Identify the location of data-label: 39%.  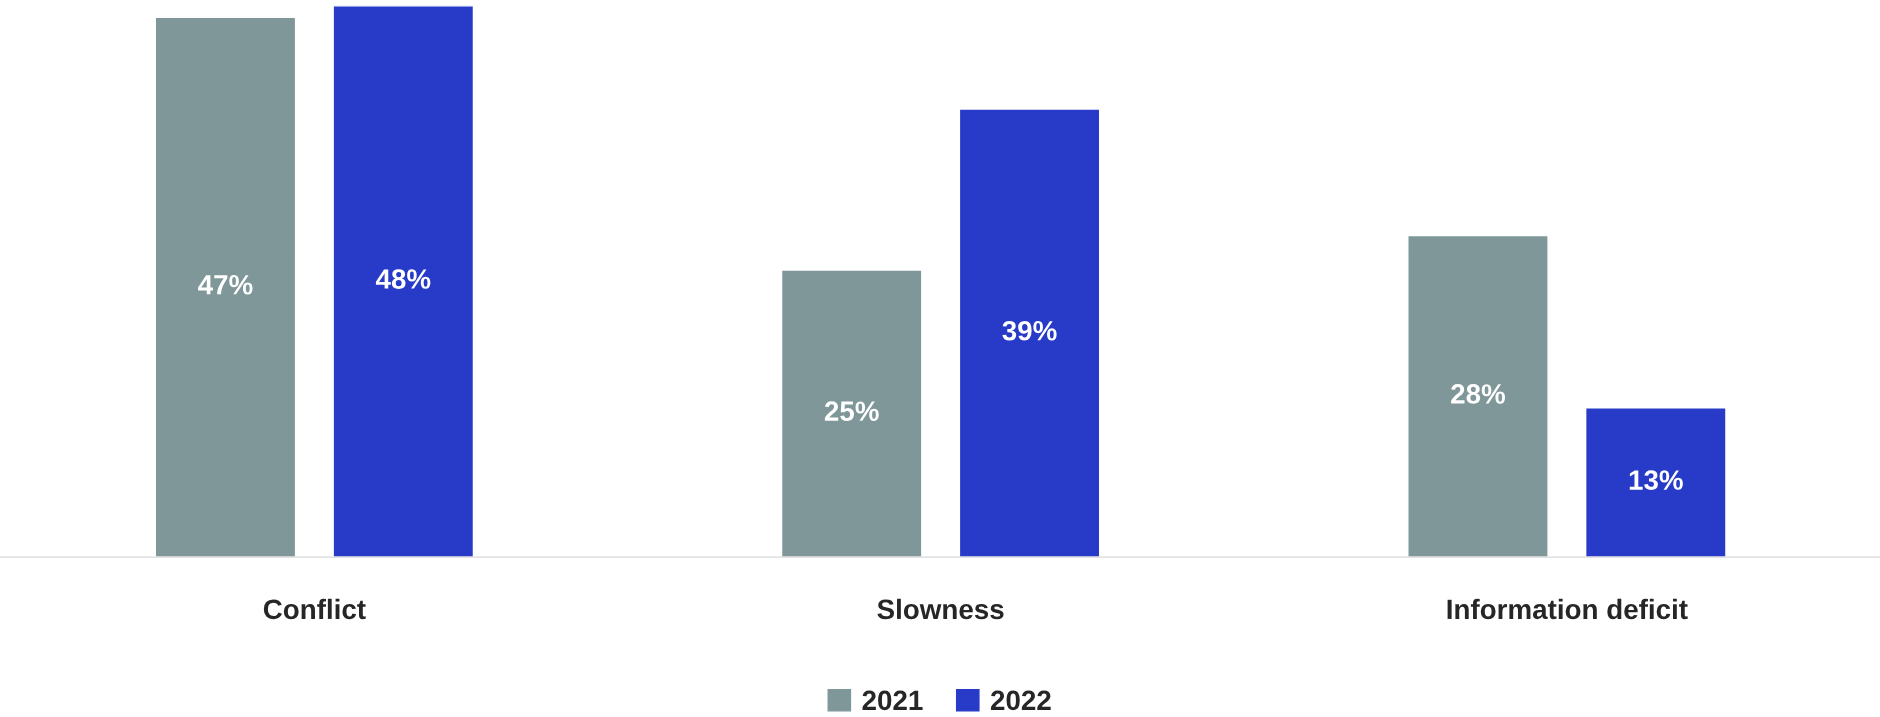
(1029, 330).